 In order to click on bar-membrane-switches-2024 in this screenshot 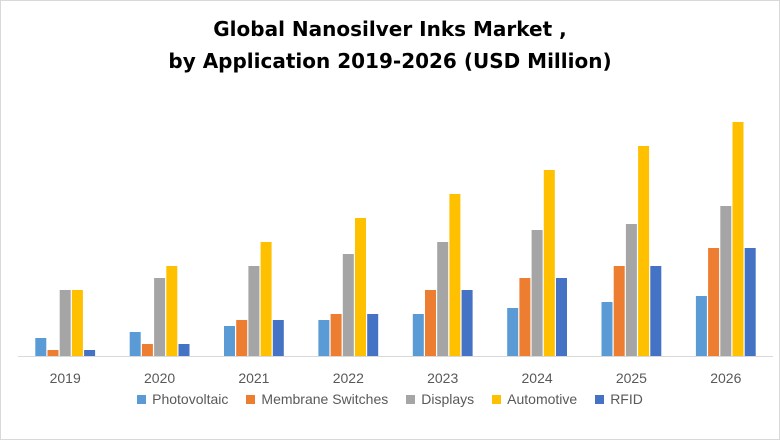, I will do `click(525, 317)`.